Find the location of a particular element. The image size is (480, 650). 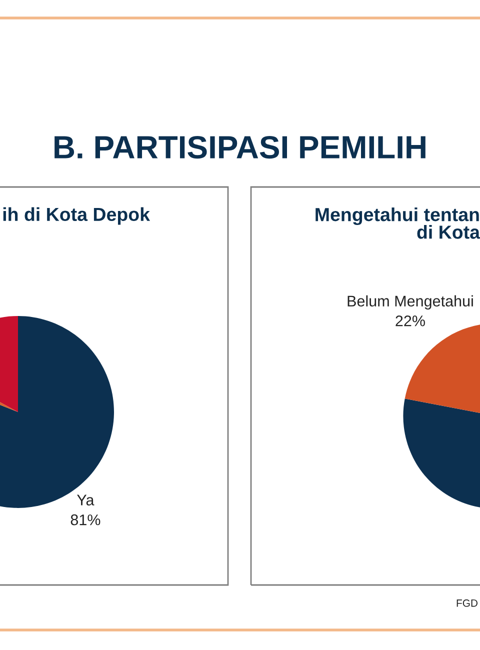

text: FGD is located at coordinates (467, 603).